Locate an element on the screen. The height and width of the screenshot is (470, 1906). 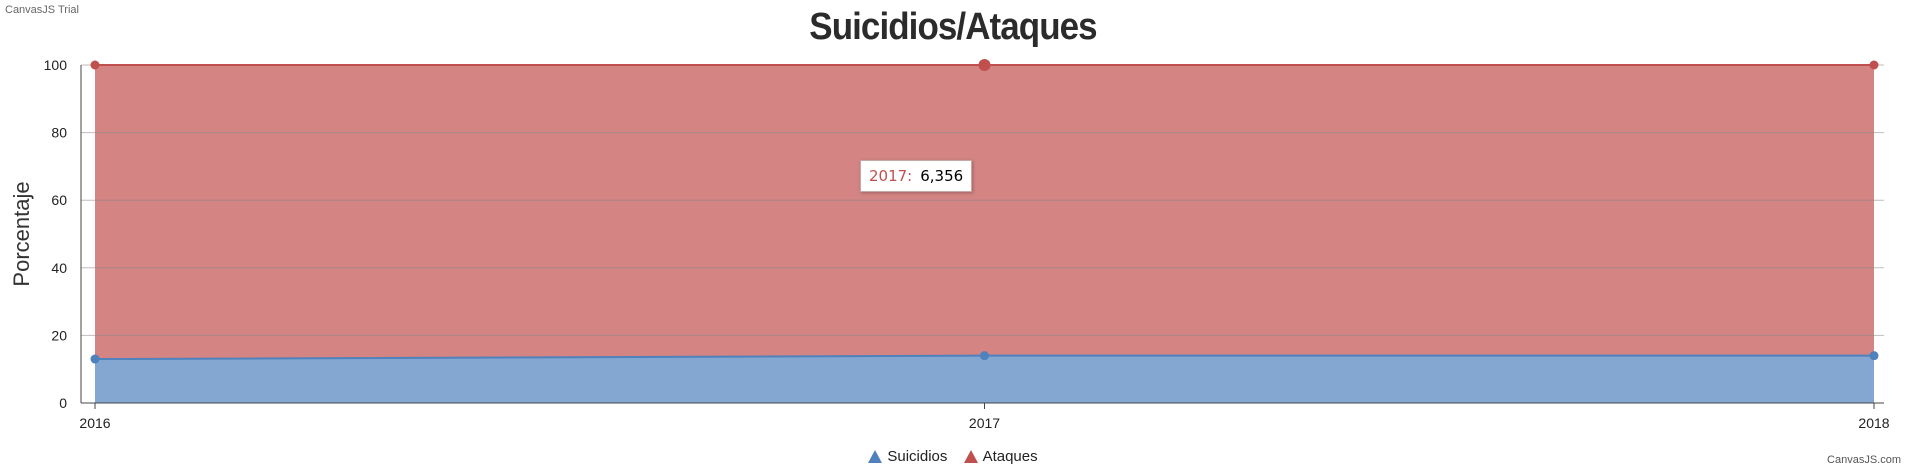
legend-item-suicidios: Suicidios is located at coordinates (907, 456).